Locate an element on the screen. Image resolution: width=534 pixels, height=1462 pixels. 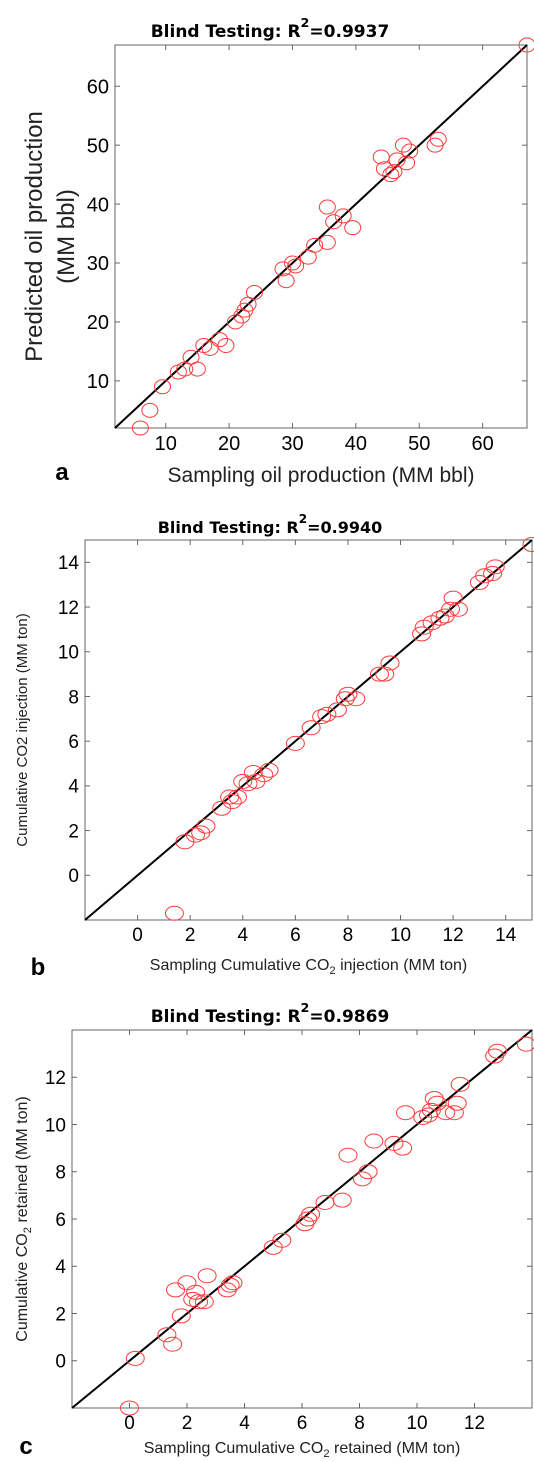
chart-title-b: Blind Testing: R2=0.9940 is located at coordinates (270, 524).